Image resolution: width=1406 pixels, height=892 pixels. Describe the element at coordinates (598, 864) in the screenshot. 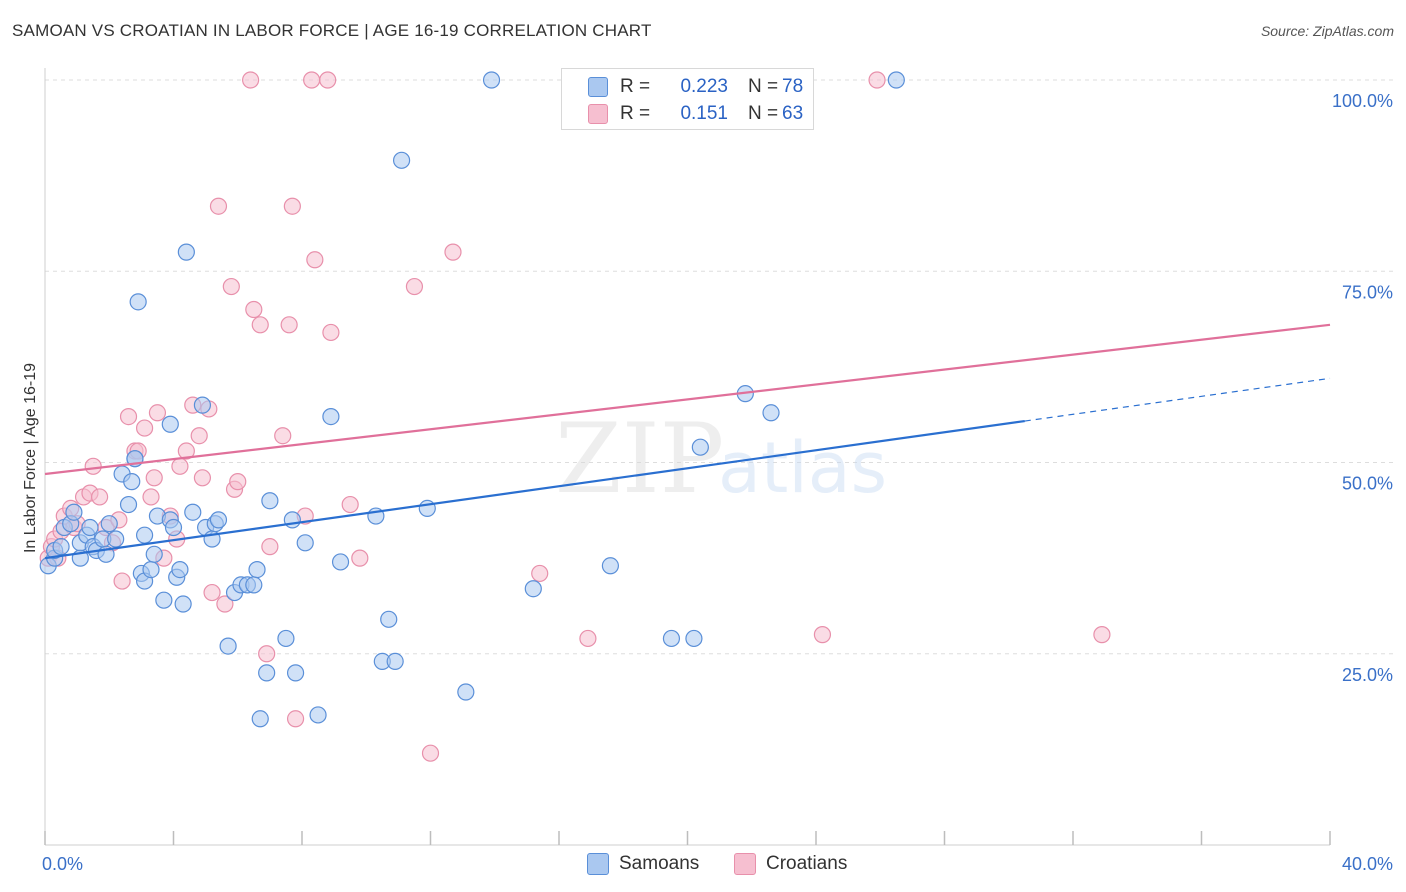

I see `samoans-legend-swatch` at that location.